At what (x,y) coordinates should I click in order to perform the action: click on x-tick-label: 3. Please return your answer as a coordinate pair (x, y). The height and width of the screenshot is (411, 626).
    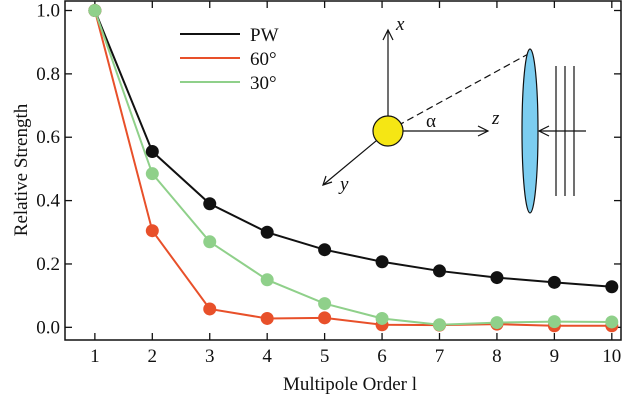
    Looking at the image, I should click on (210, 356).